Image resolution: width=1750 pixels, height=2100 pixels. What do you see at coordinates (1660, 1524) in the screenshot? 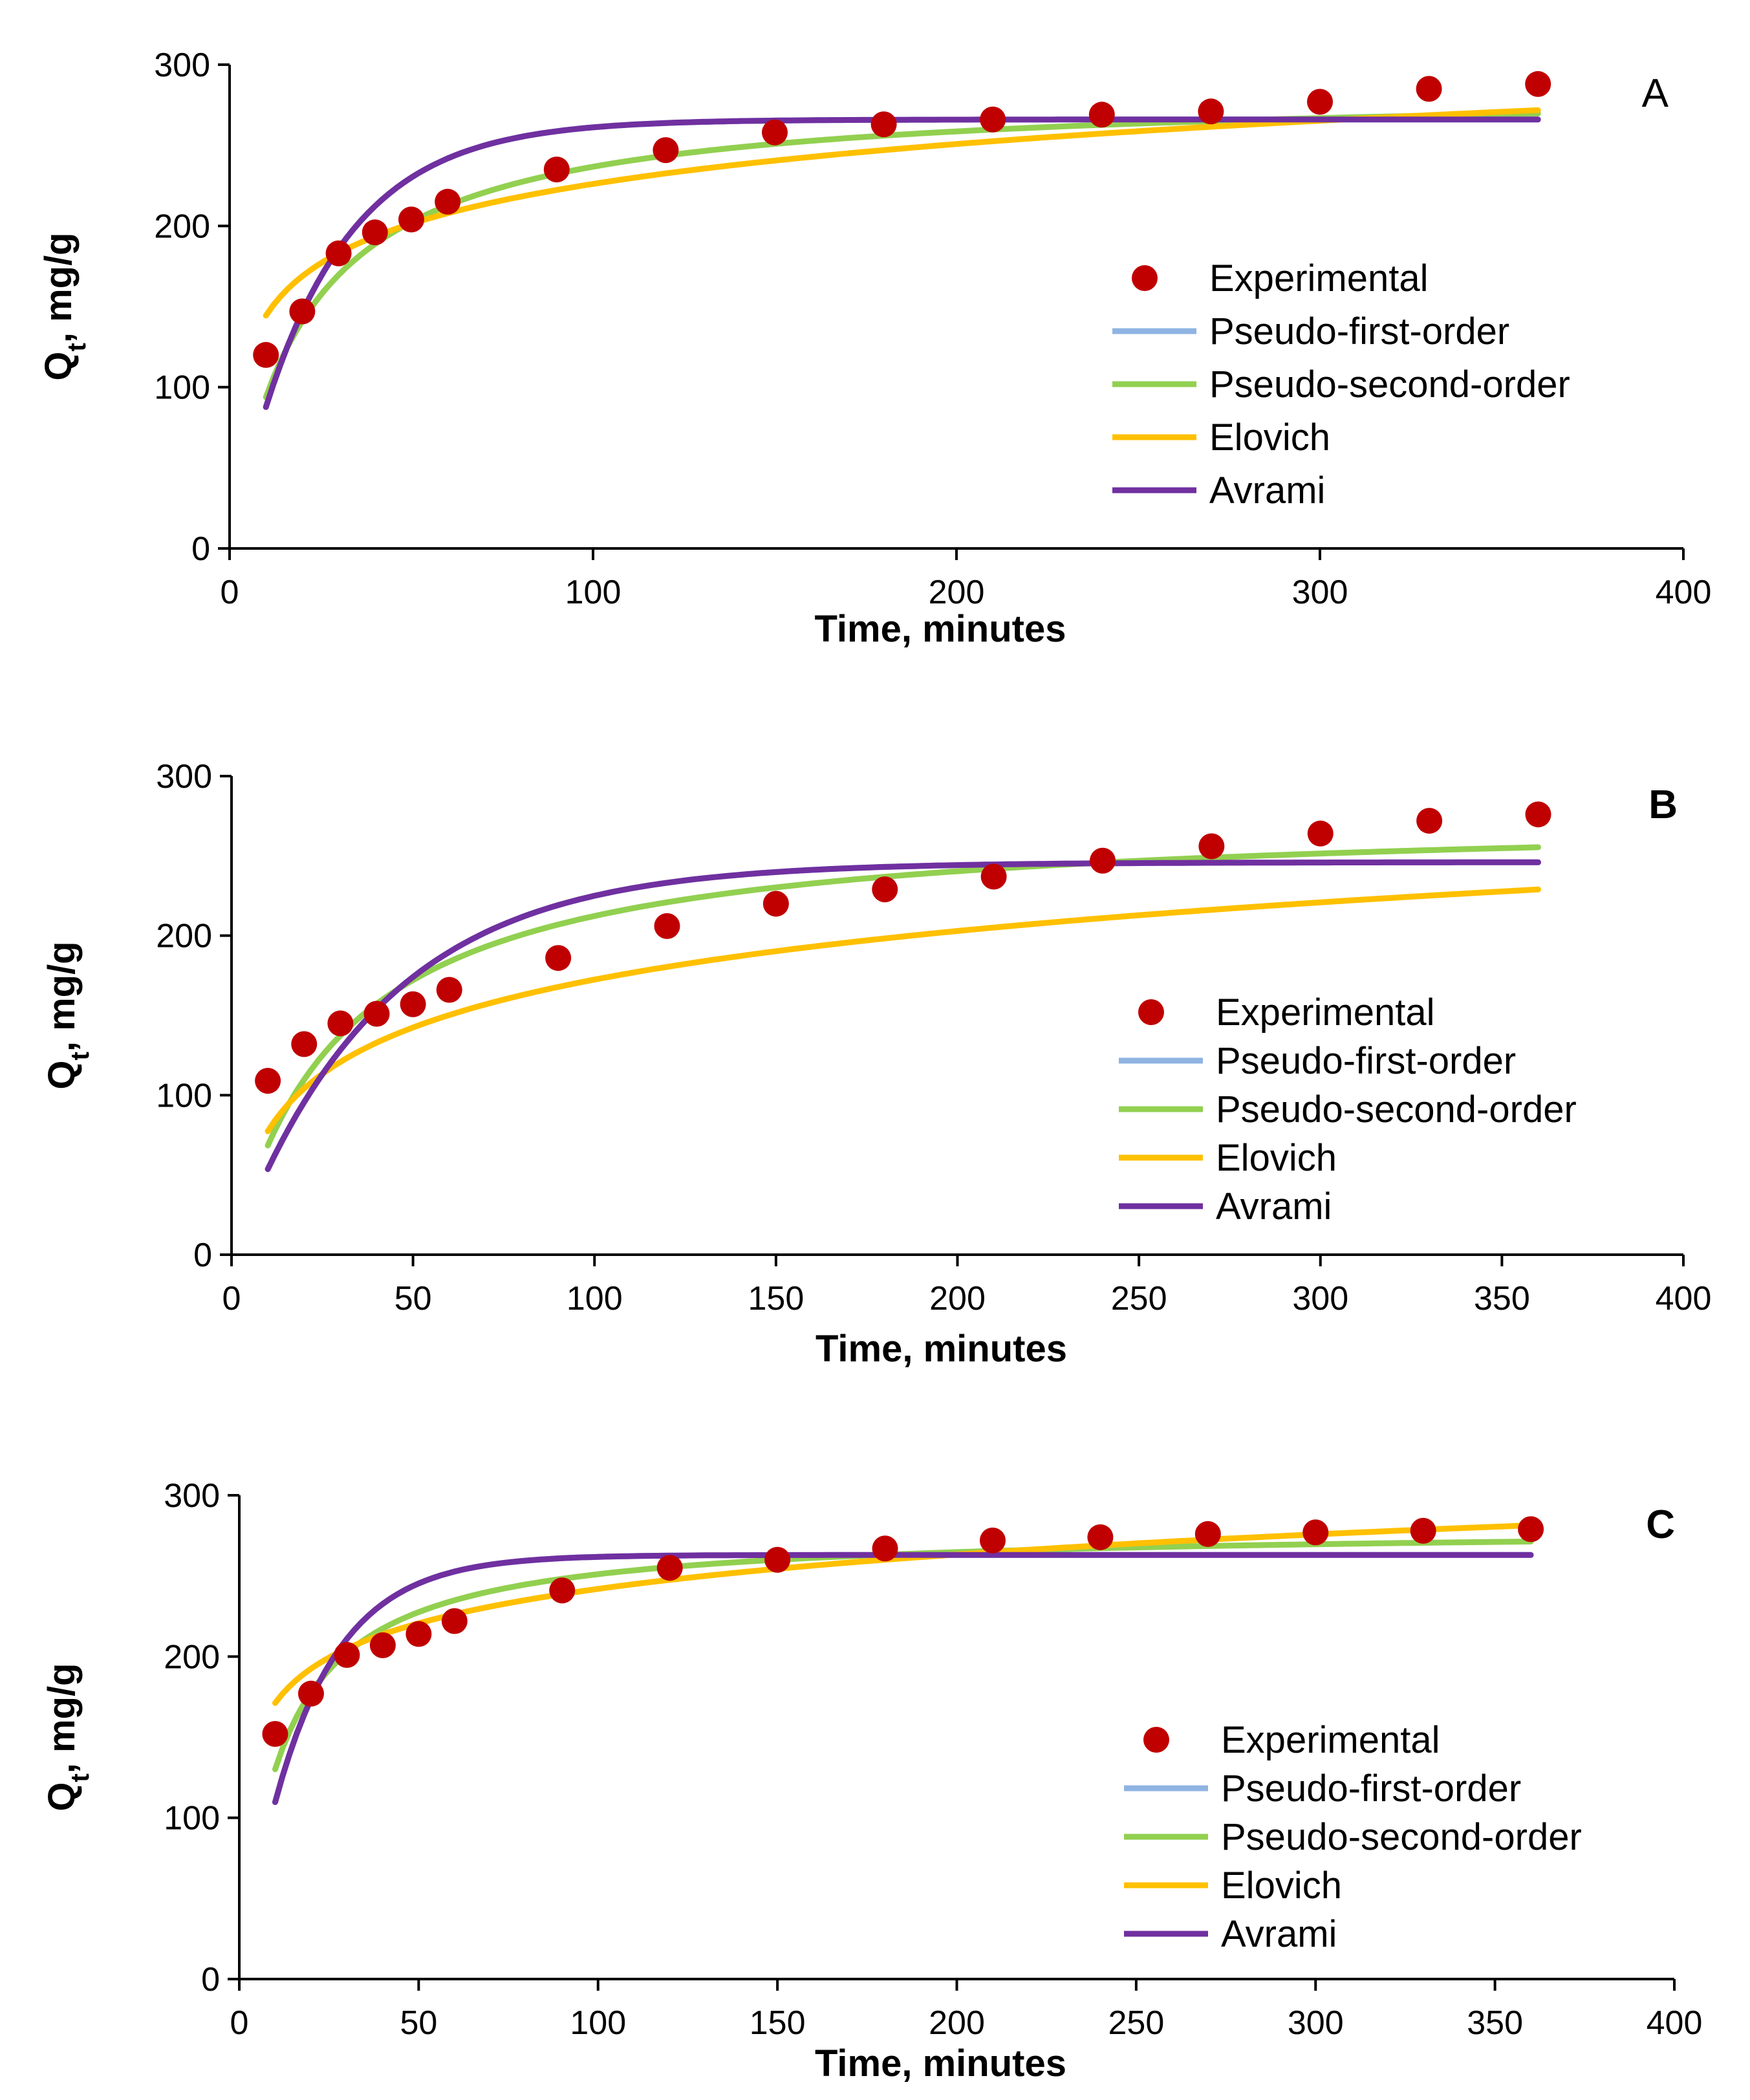
I see `panel-label: C` at bounding box center [1660, 1524].